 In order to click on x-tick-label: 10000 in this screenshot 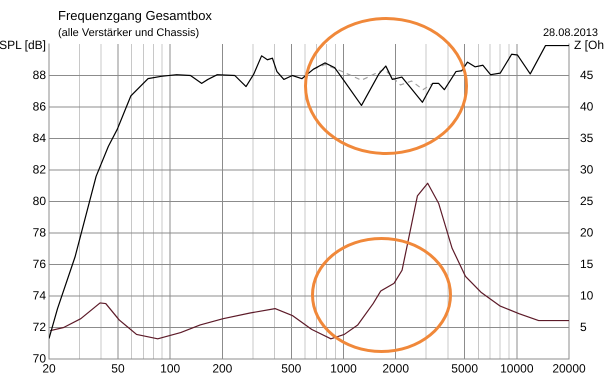, I will do `click(517, 369)`.